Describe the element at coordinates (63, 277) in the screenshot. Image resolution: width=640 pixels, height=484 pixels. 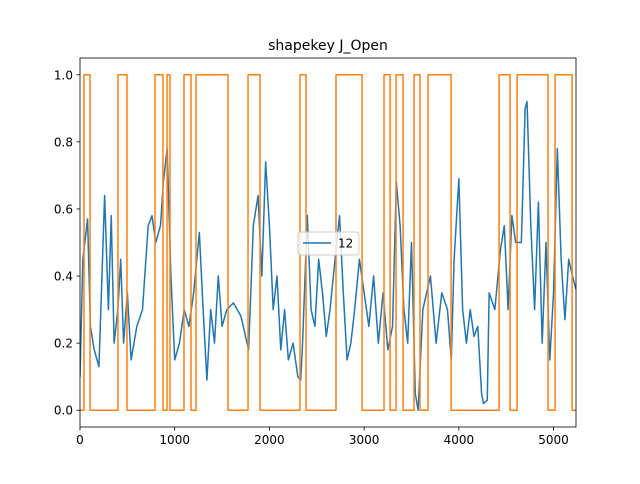
I see `y-tick-label: 0.4` at that location.